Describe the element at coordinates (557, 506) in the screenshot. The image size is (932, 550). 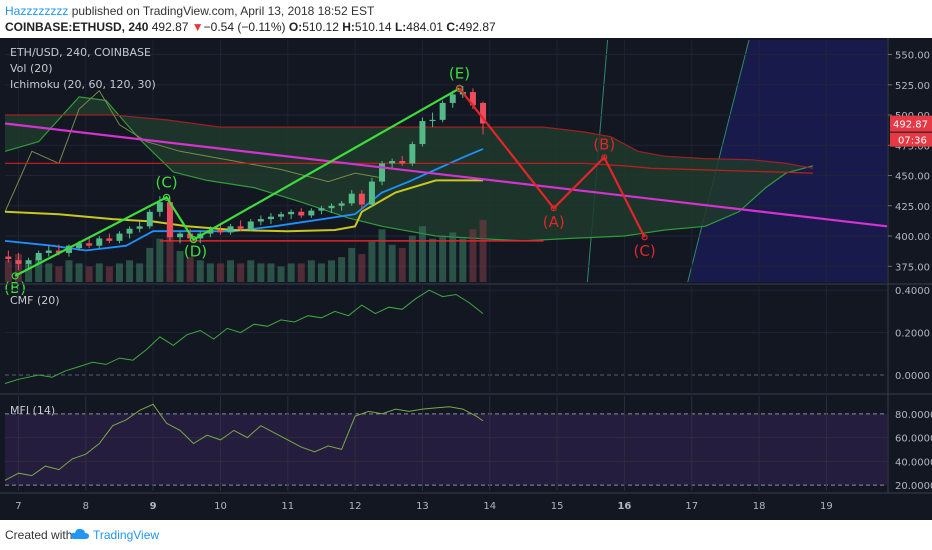
I see `time-axis-label: 15` at that location.